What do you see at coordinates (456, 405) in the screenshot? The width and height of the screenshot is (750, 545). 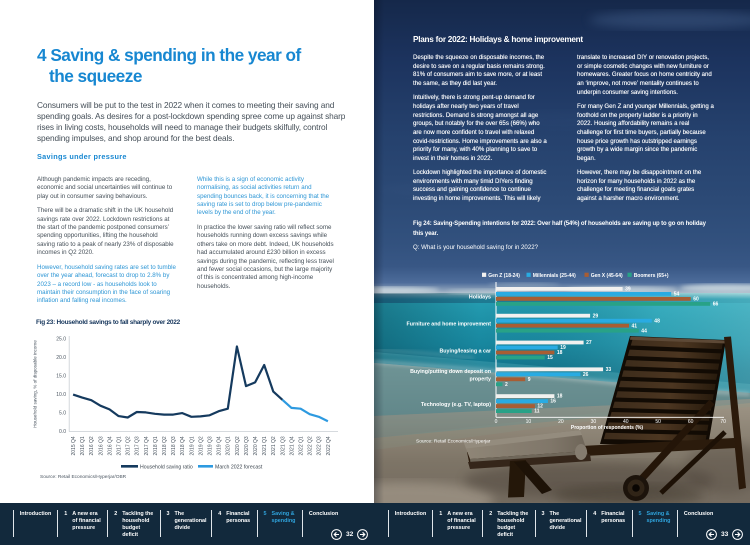 I see `svg-text: Technology (e.g. TV, laptop)` at bounding box center [456, 405].